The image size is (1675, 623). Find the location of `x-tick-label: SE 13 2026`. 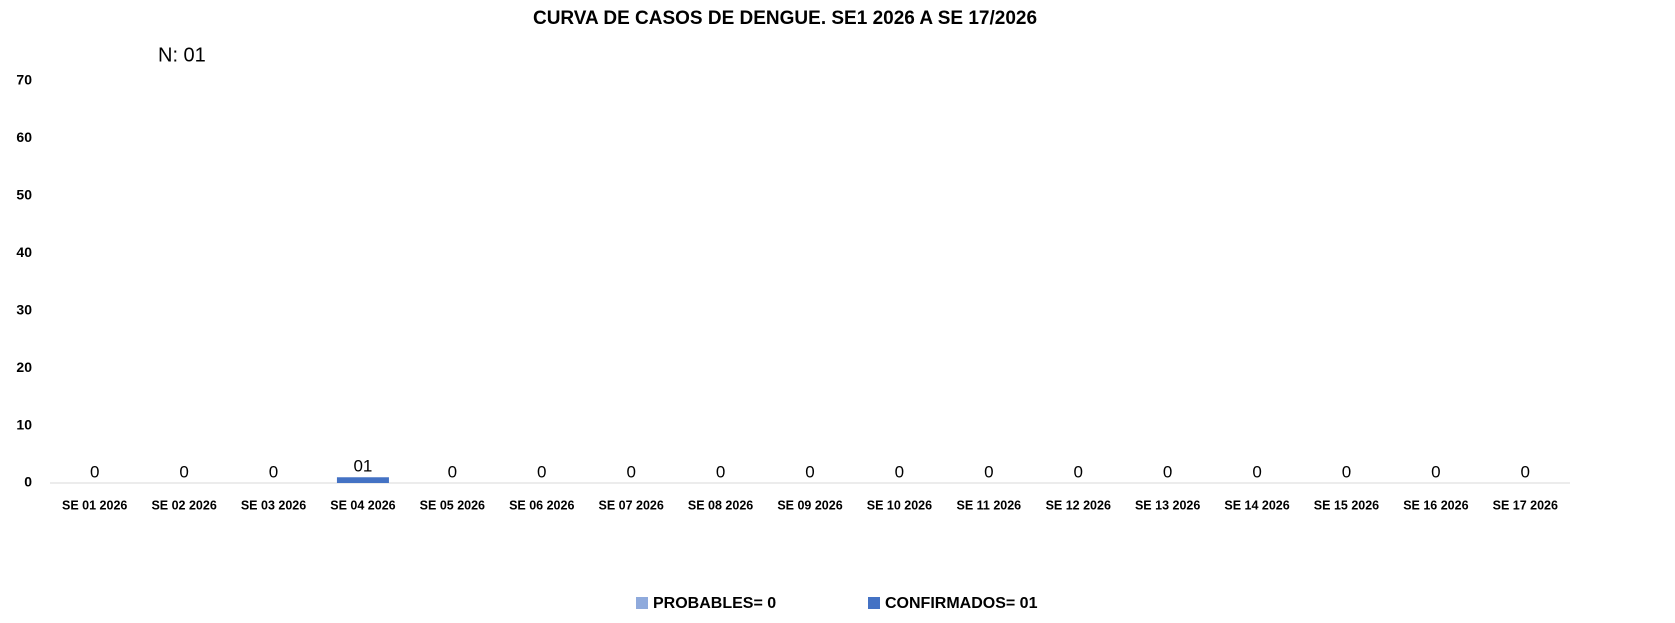

x-tick-label: SE 13 2026 is located at coordinates (1167, 505).